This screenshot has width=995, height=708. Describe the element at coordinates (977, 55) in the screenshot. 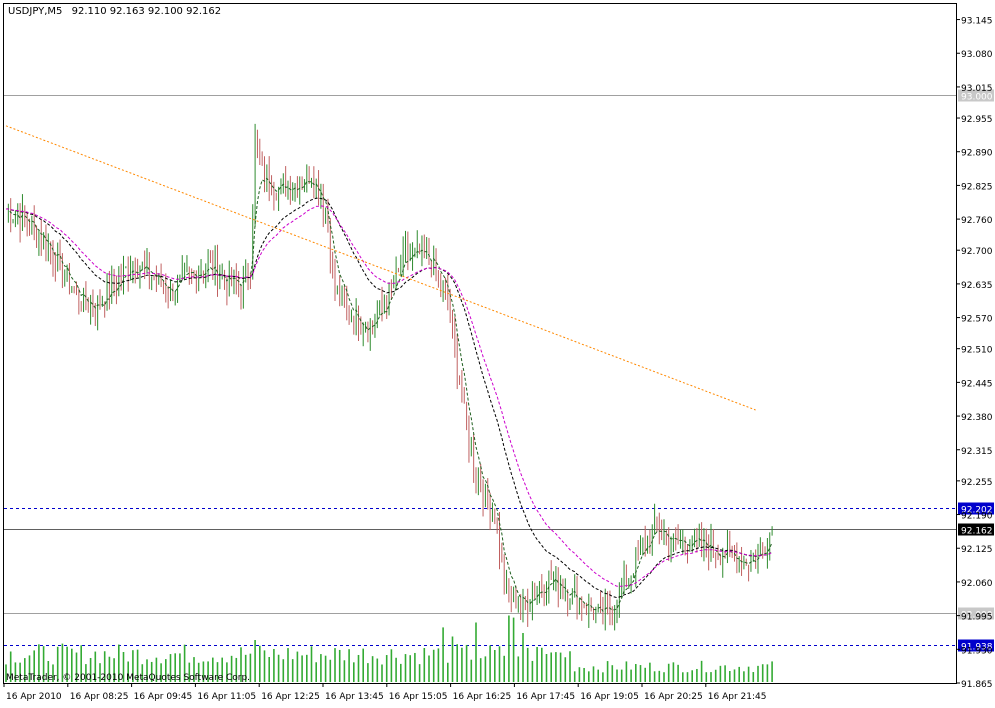

I see `y-tick-label: 93.080` at that location.